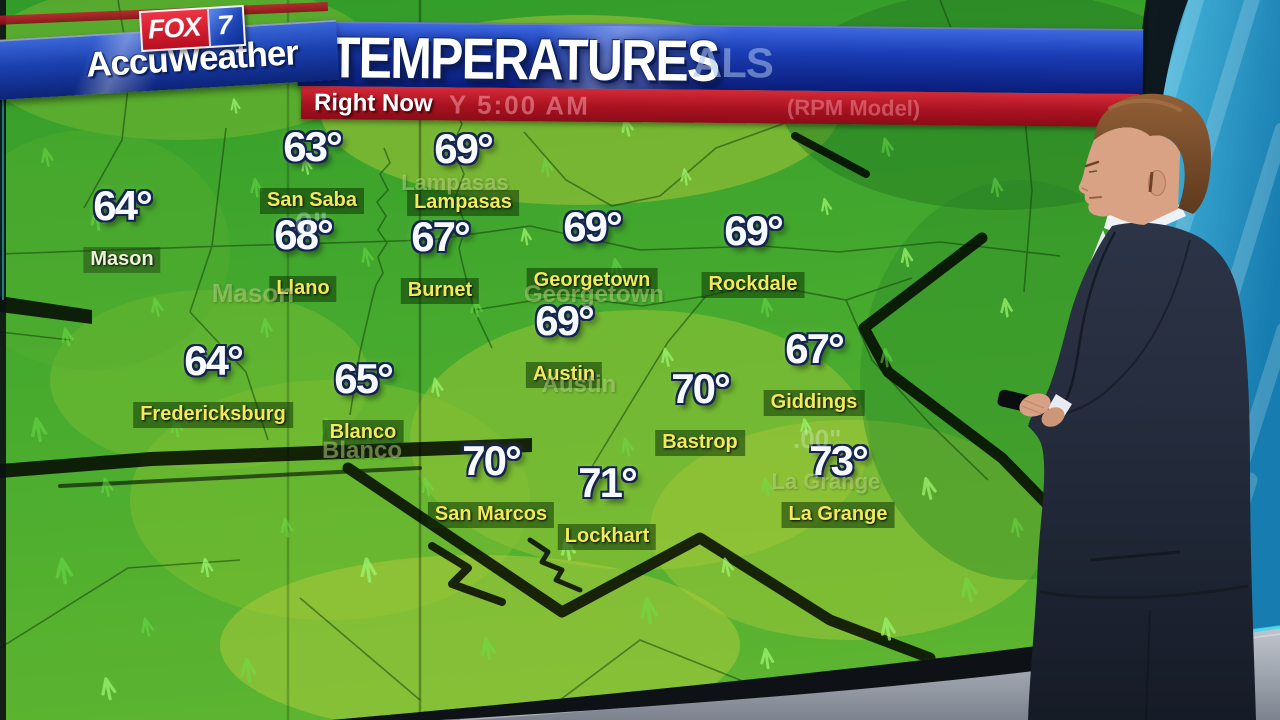  What do you see at coordinates (364, 378) in the screenshot?
I see `temperature-value: 65°` at bounding box center [364, 378].